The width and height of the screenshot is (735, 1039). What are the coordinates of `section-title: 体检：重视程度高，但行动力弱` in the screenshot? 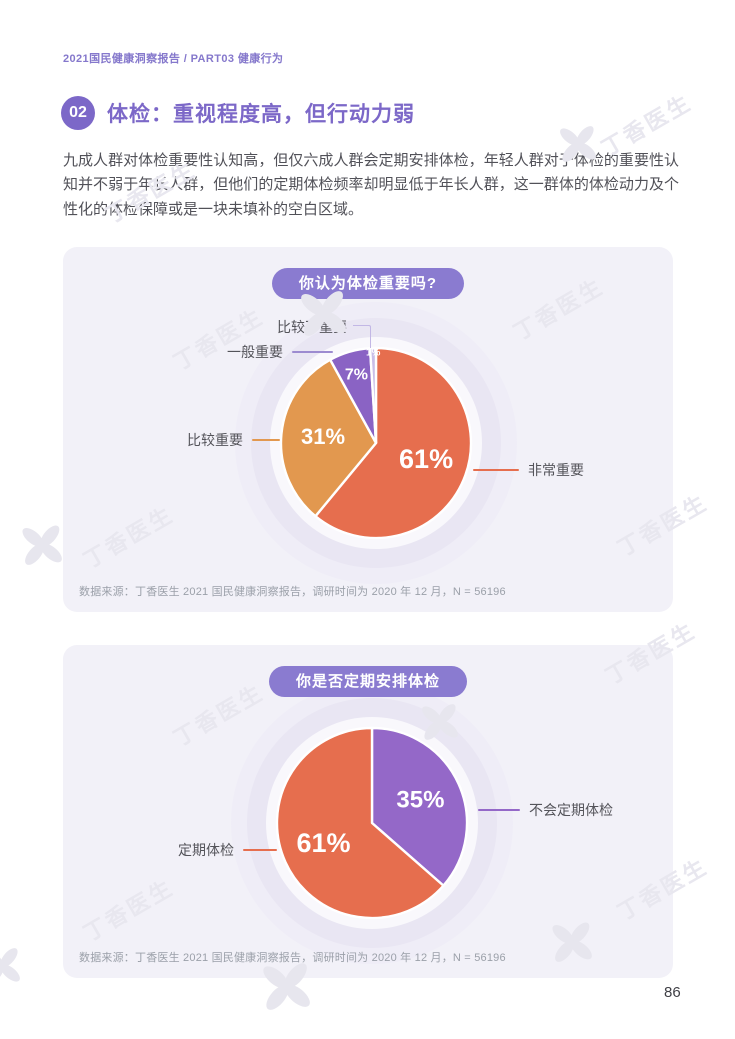 It's located at (261, 114).